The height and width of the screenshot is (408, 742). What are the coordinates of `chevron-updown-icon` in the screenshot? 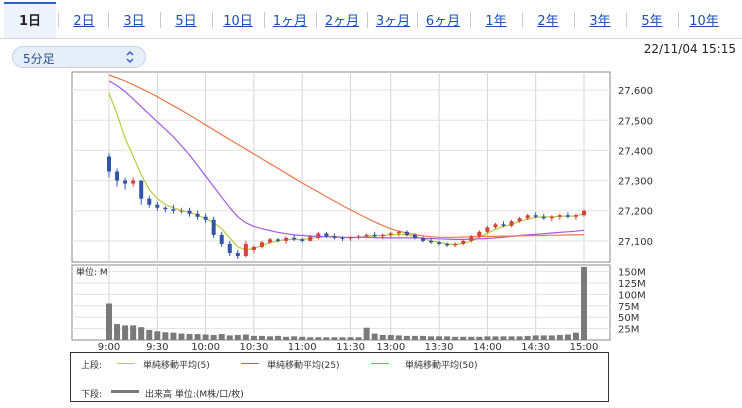 It's located at (130, 57).